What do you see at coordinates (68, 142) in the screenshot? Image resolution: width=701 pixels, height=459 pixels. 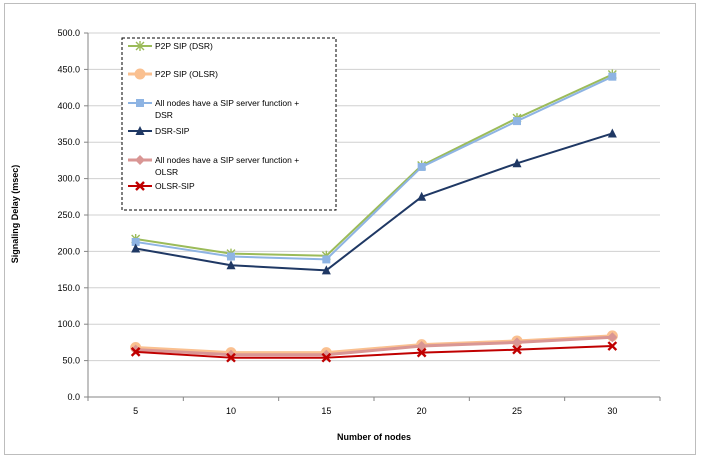 I see `y-tick-label: 350.0` at bounding box center [68, 142].